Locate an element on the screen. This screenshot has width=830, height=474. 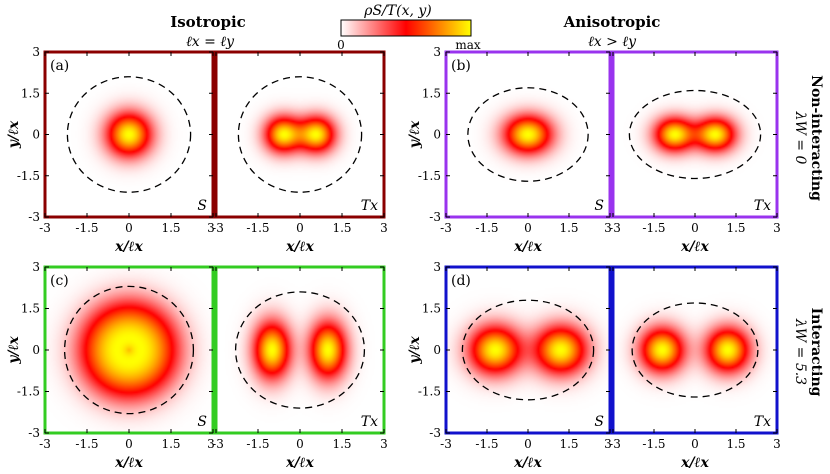
subpanel-a-Tx: -3 -1.5 0 1.5 3 x/ℓx Tx is located at coordinates (300, 152).